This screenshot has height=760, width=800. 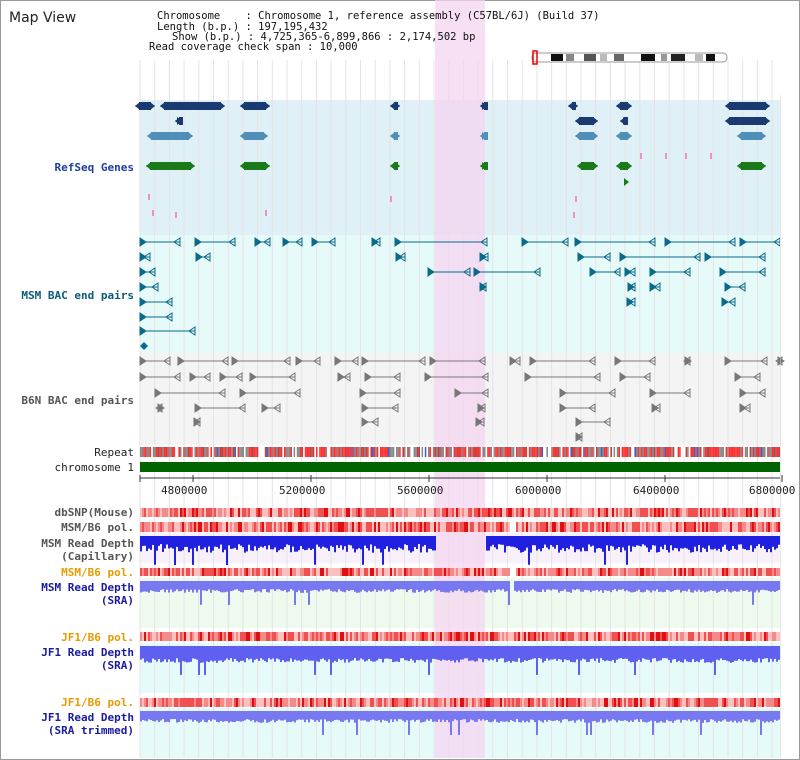 I want to click on track-label-dbsnp: dbSNP(Mouse), so click(x=94, y=512).